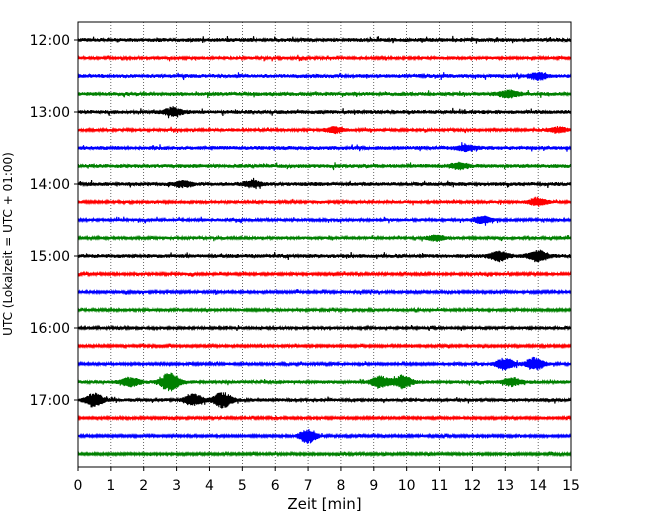 The height and width of the screenshot is (520, 650). I want to click on x-tick-label: 9, so click(373, 486).